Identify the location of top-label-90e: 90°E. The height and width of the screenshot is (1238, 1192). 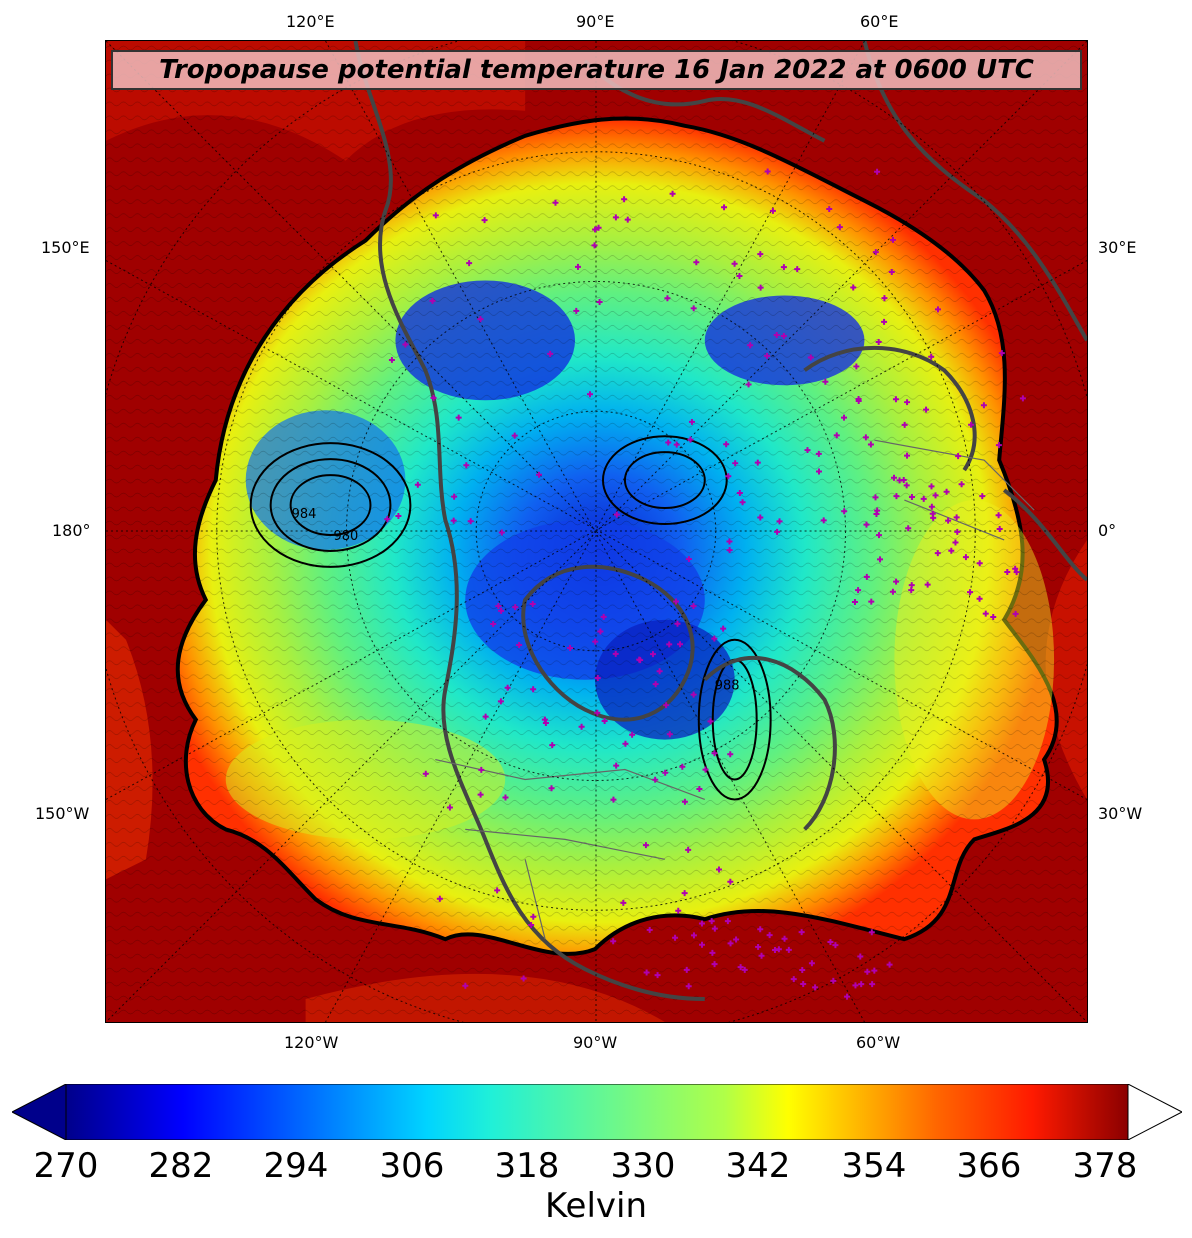
(595, 21).